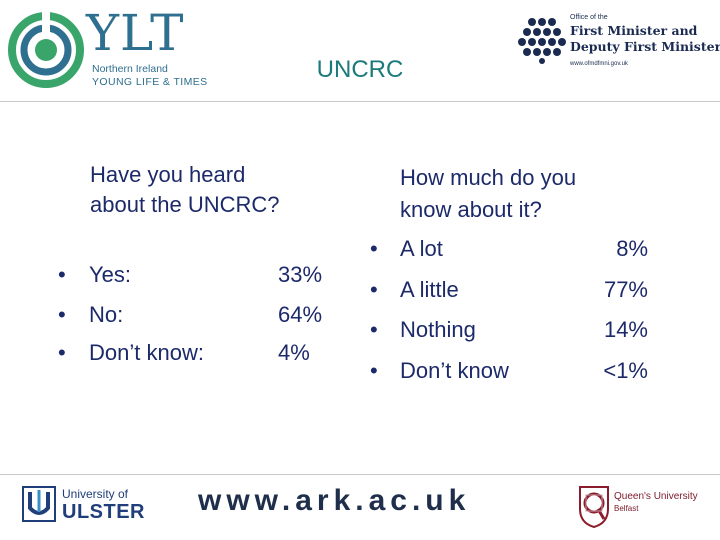 Image resolution: width=720 pixels, height=540 pixels. I want to click on answer-label: A little, so click(429, 289).